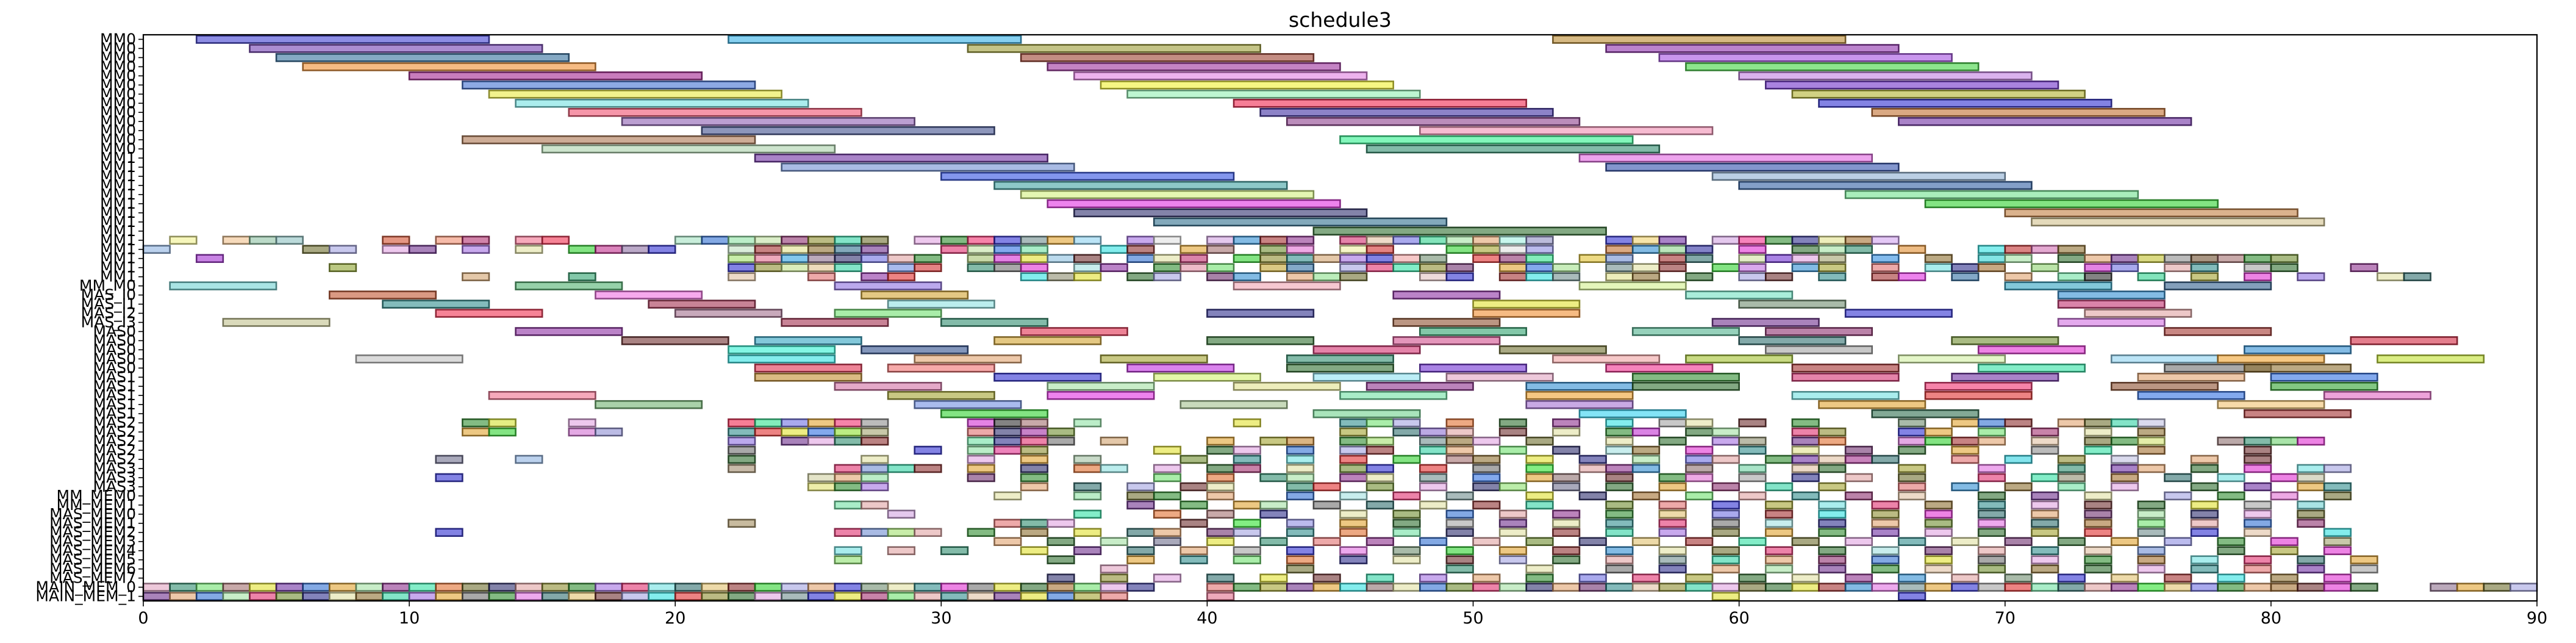 This screenshot has width=2576, height=643. Describe the element at coordinates (114, 477) in the screenshot. I see `y-tick-label: MAS3` at that location.